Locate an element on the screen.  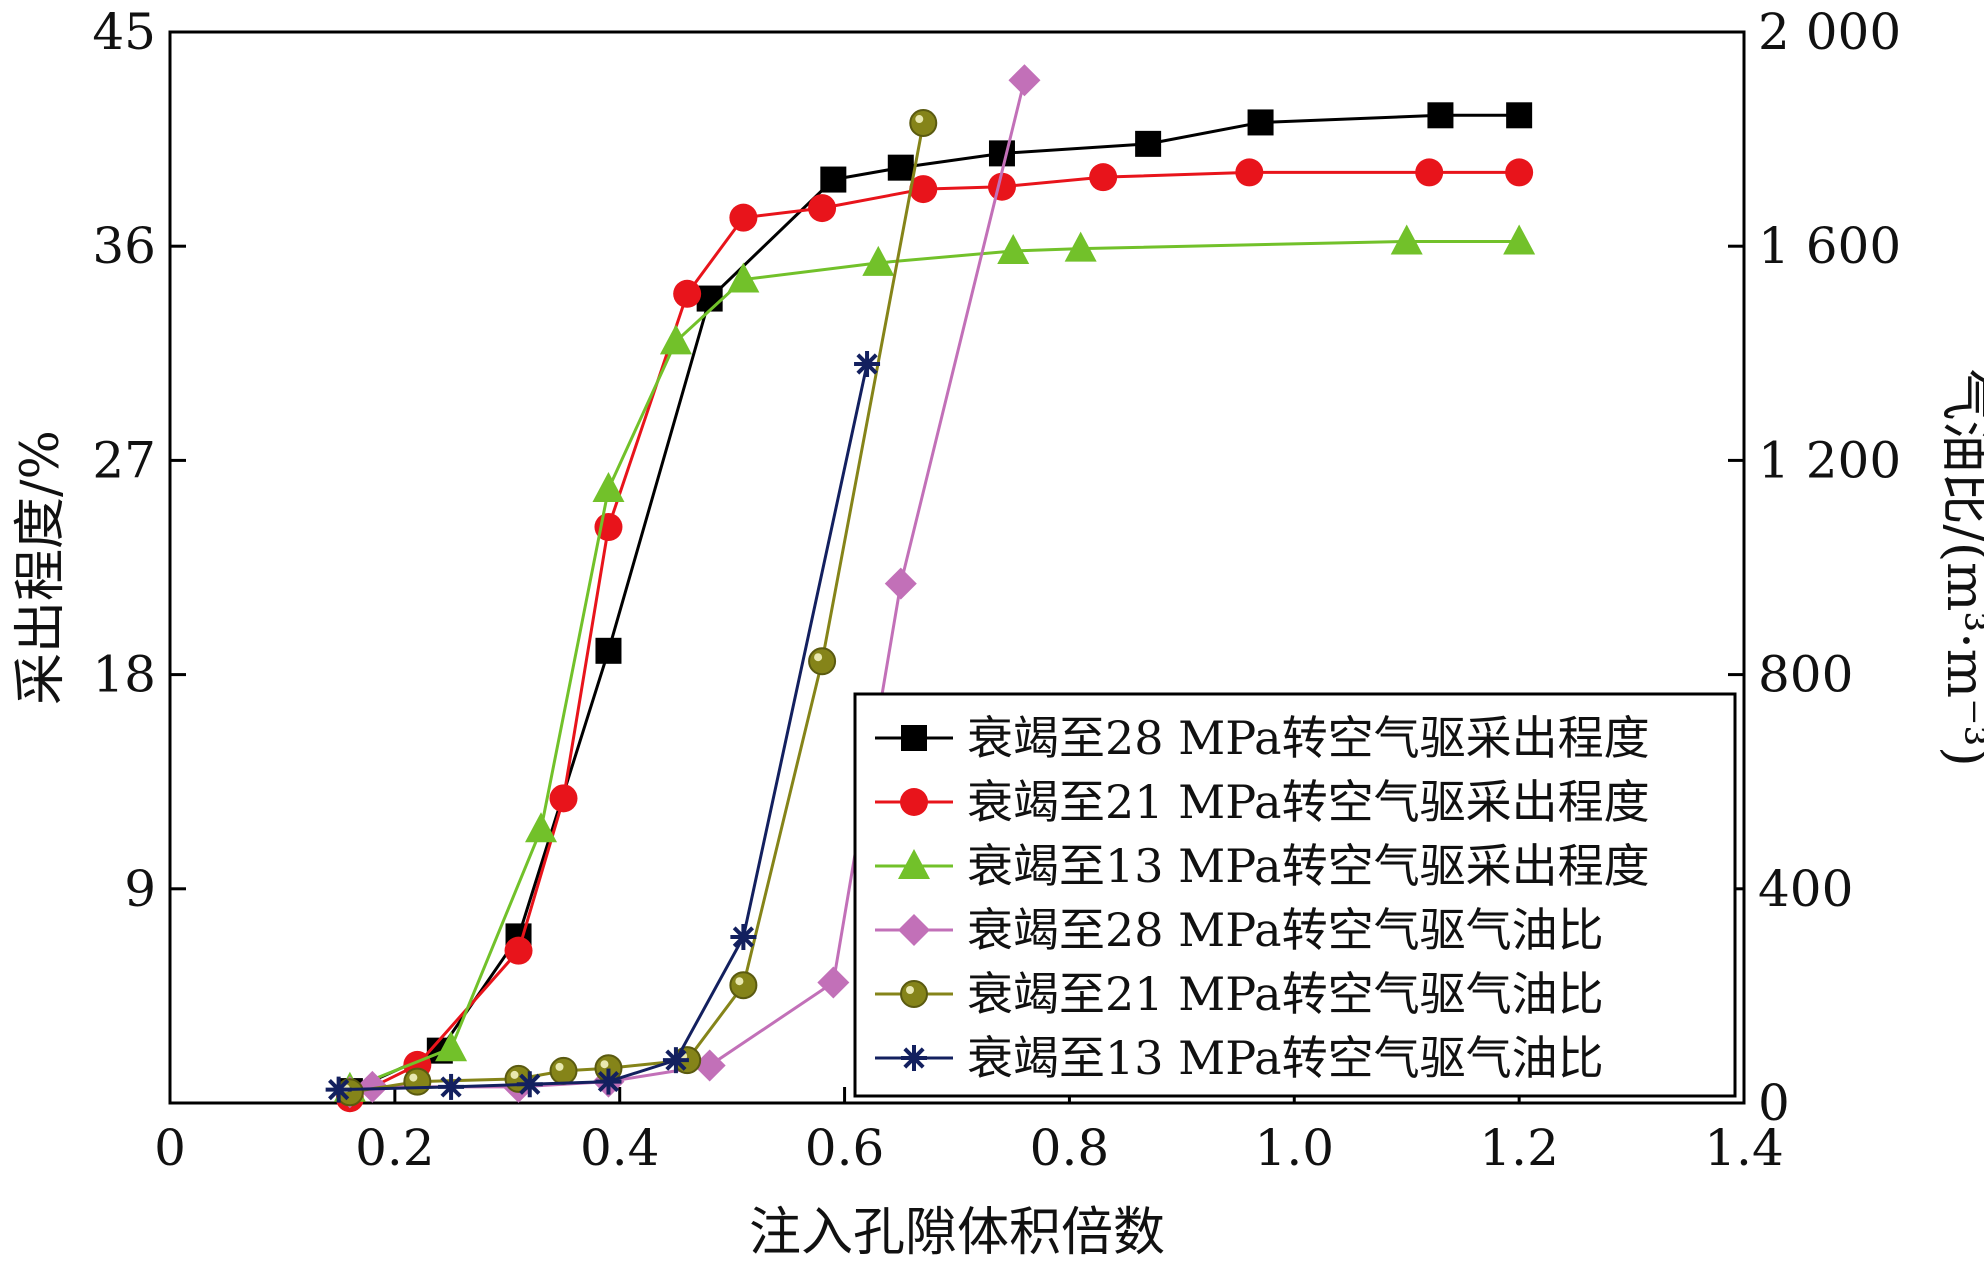
y-right-tick-label: 400 is located at coordinates (1805, 889).